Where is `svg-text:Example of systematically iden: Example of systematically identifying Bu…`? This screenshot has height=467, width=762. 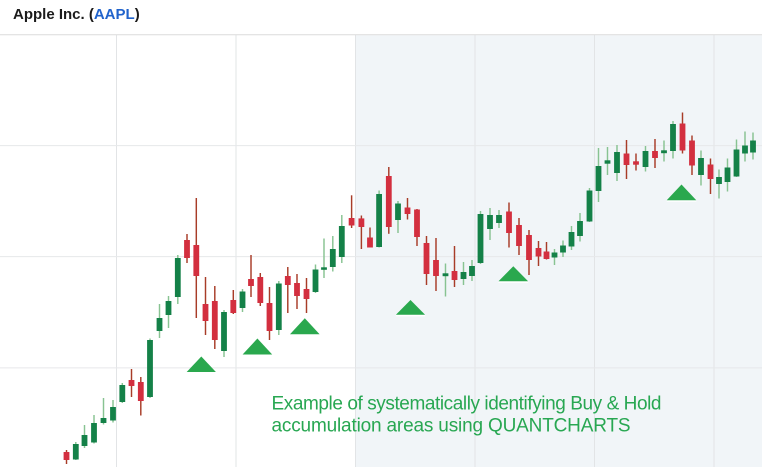
svg-text:Example of systematically iden: Example of systematically identifying Bu… is located at coordinates (467, 404).